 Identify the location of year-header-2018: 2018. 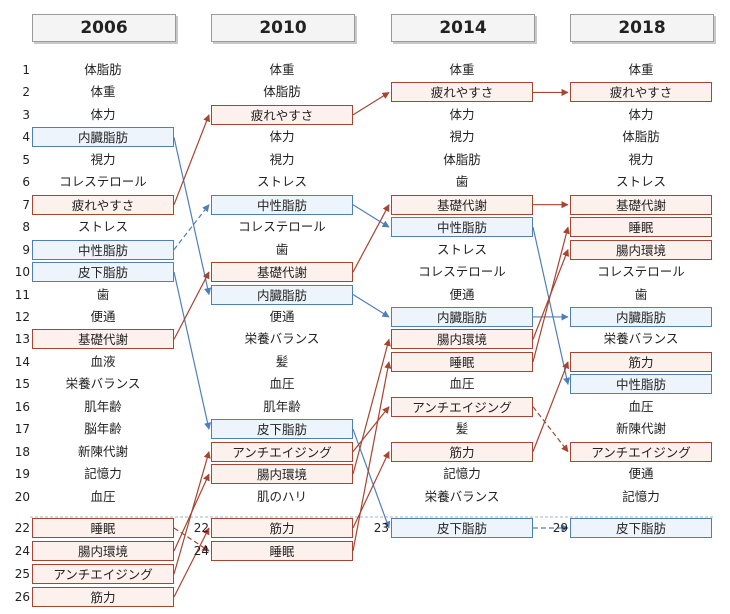
(642, 28).